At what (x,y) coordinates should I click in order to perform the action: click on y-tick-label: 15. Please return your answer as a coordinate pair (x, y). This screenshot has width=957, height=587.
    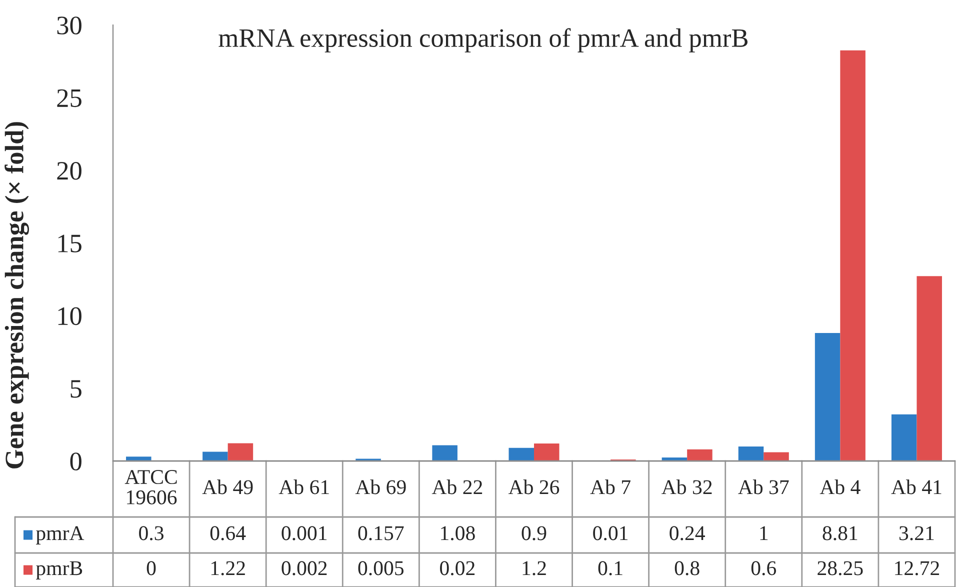
    Looking at the image, I should click on (70, 243).